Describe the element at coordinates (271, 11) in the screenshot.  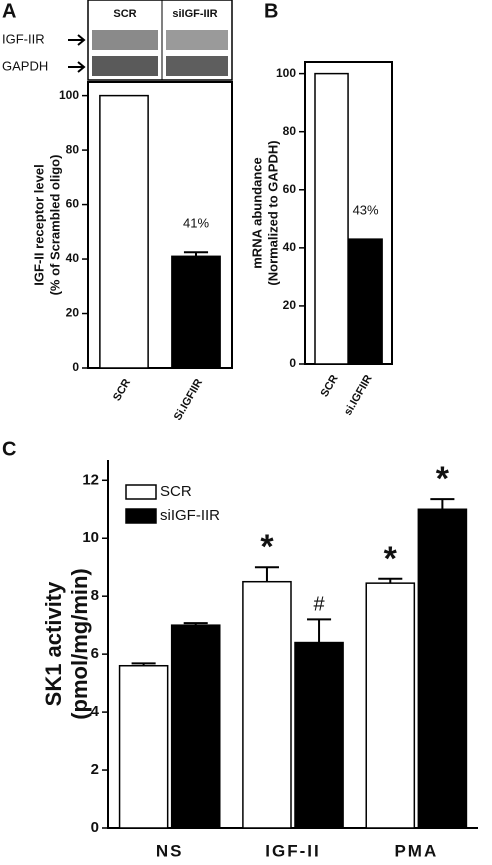
I see `panel-letter: B` at that location.